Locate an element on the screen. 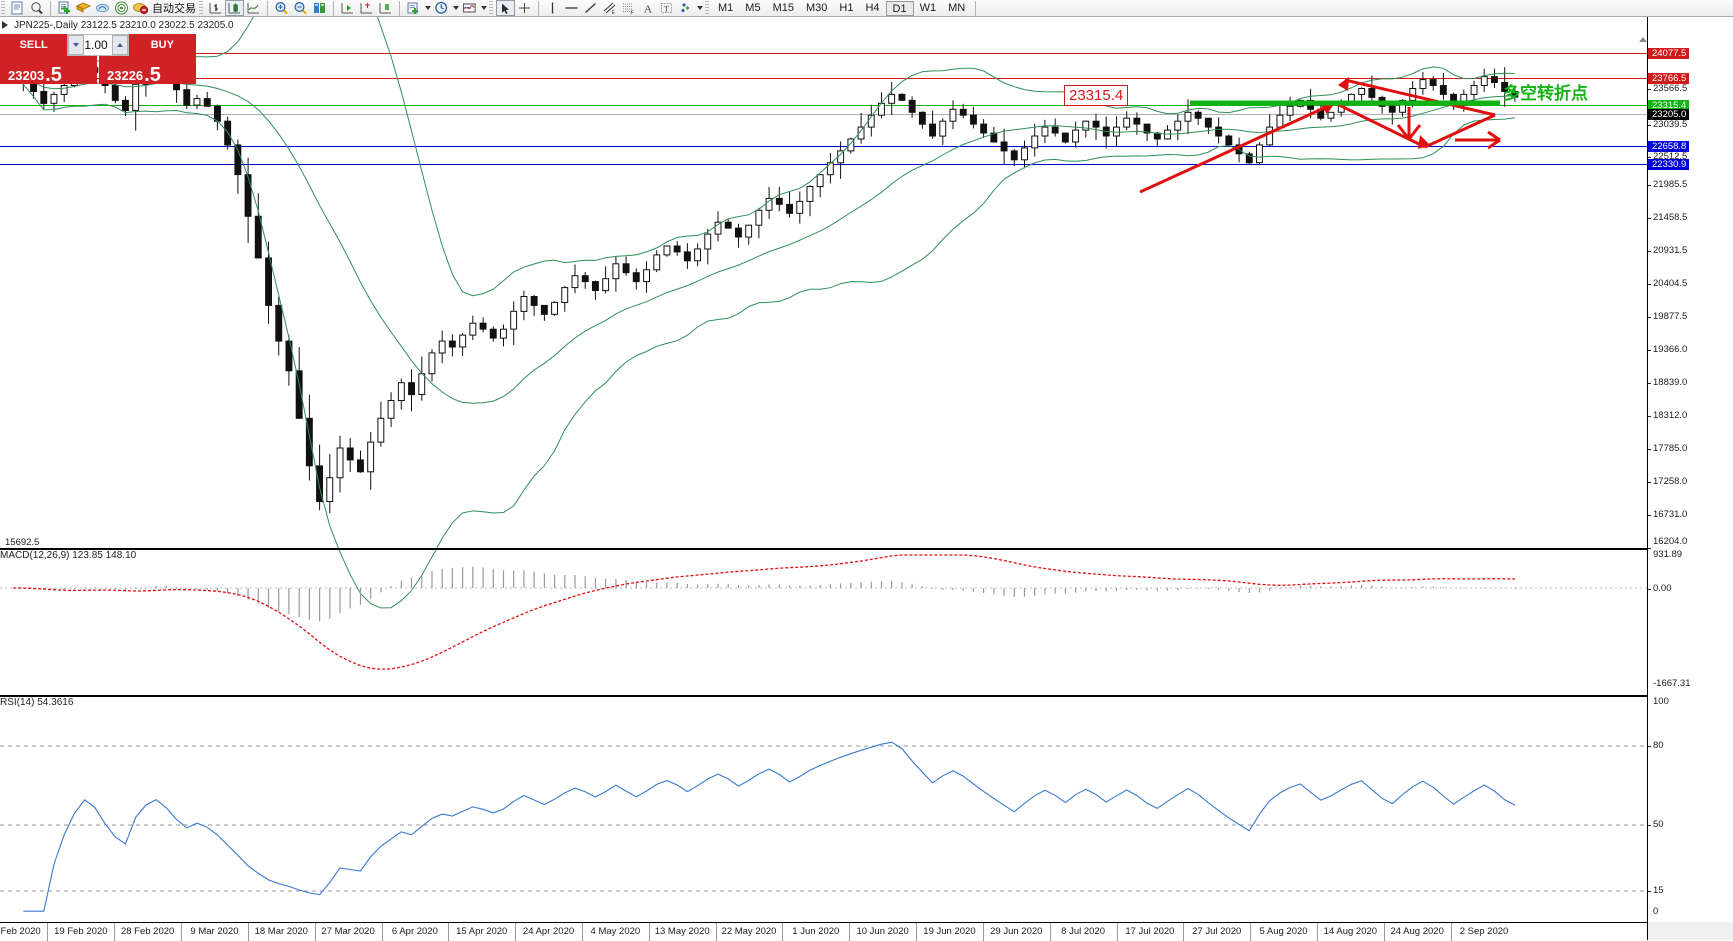 The image size is (1733, 941). macd-pane-separator is located at coordinates (824, 549).